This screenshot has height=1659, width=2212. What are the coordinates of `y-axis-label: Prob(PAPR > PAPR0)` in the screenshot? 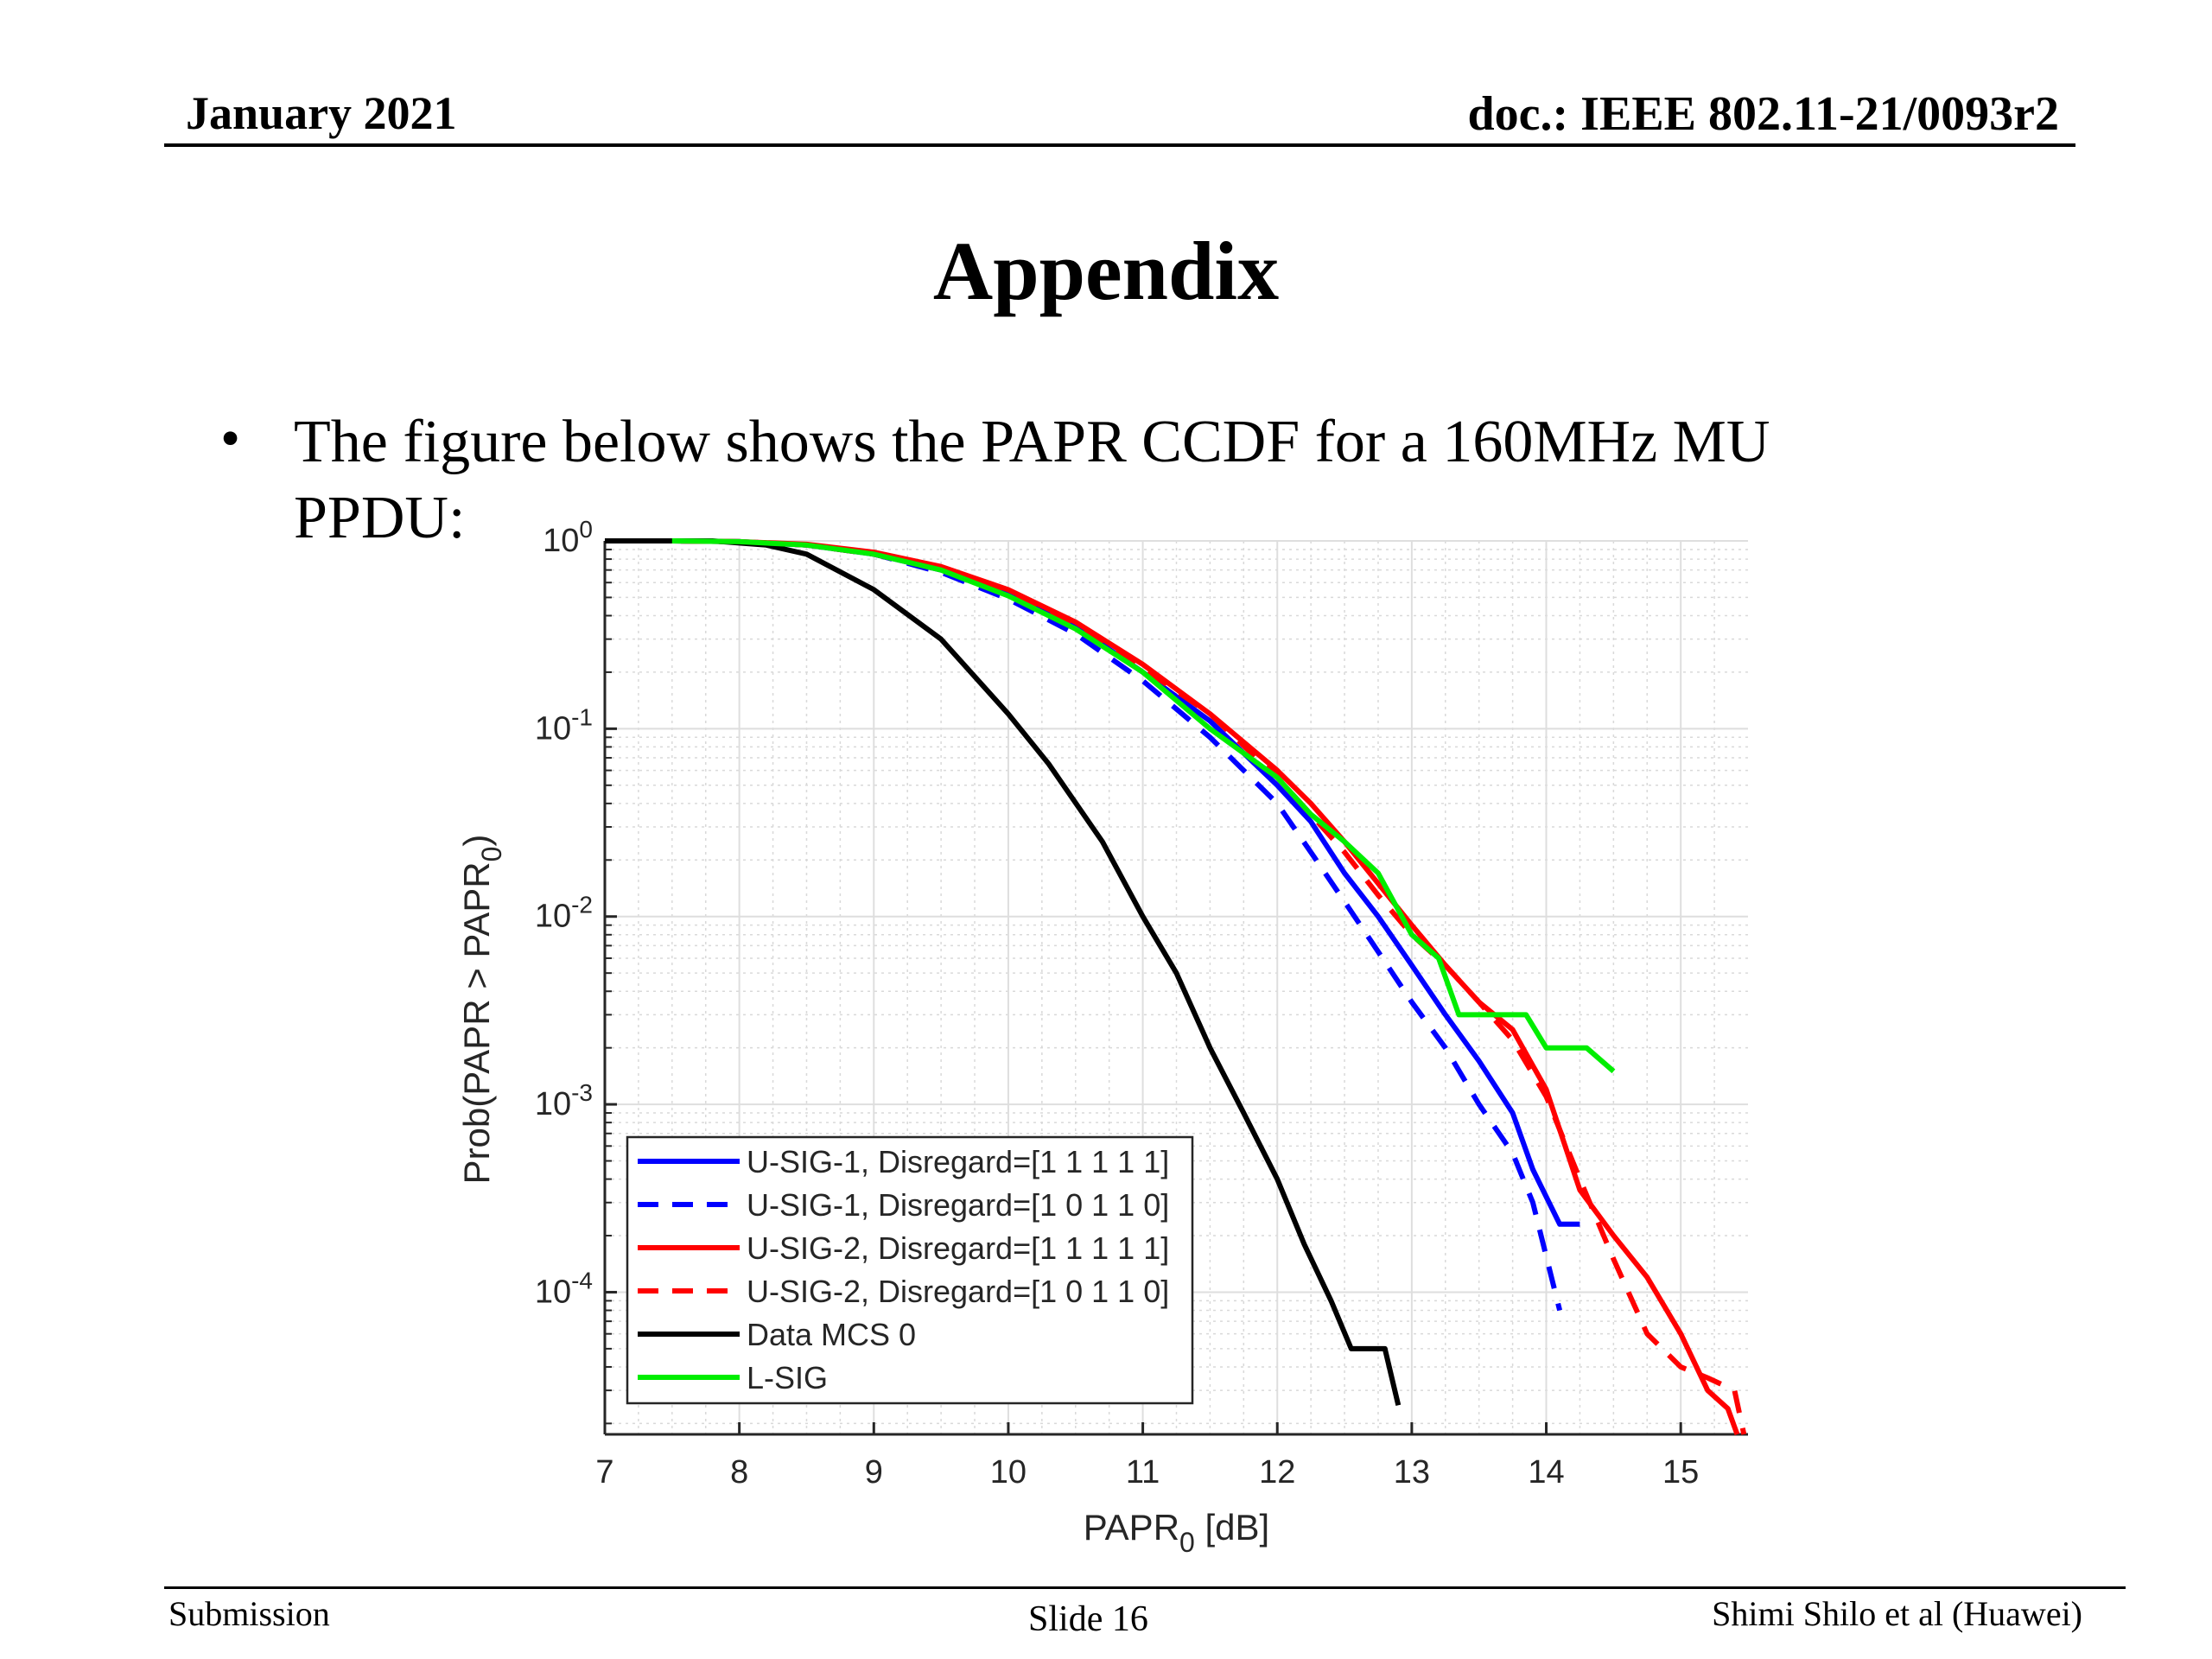 It's located at (481, 1010).